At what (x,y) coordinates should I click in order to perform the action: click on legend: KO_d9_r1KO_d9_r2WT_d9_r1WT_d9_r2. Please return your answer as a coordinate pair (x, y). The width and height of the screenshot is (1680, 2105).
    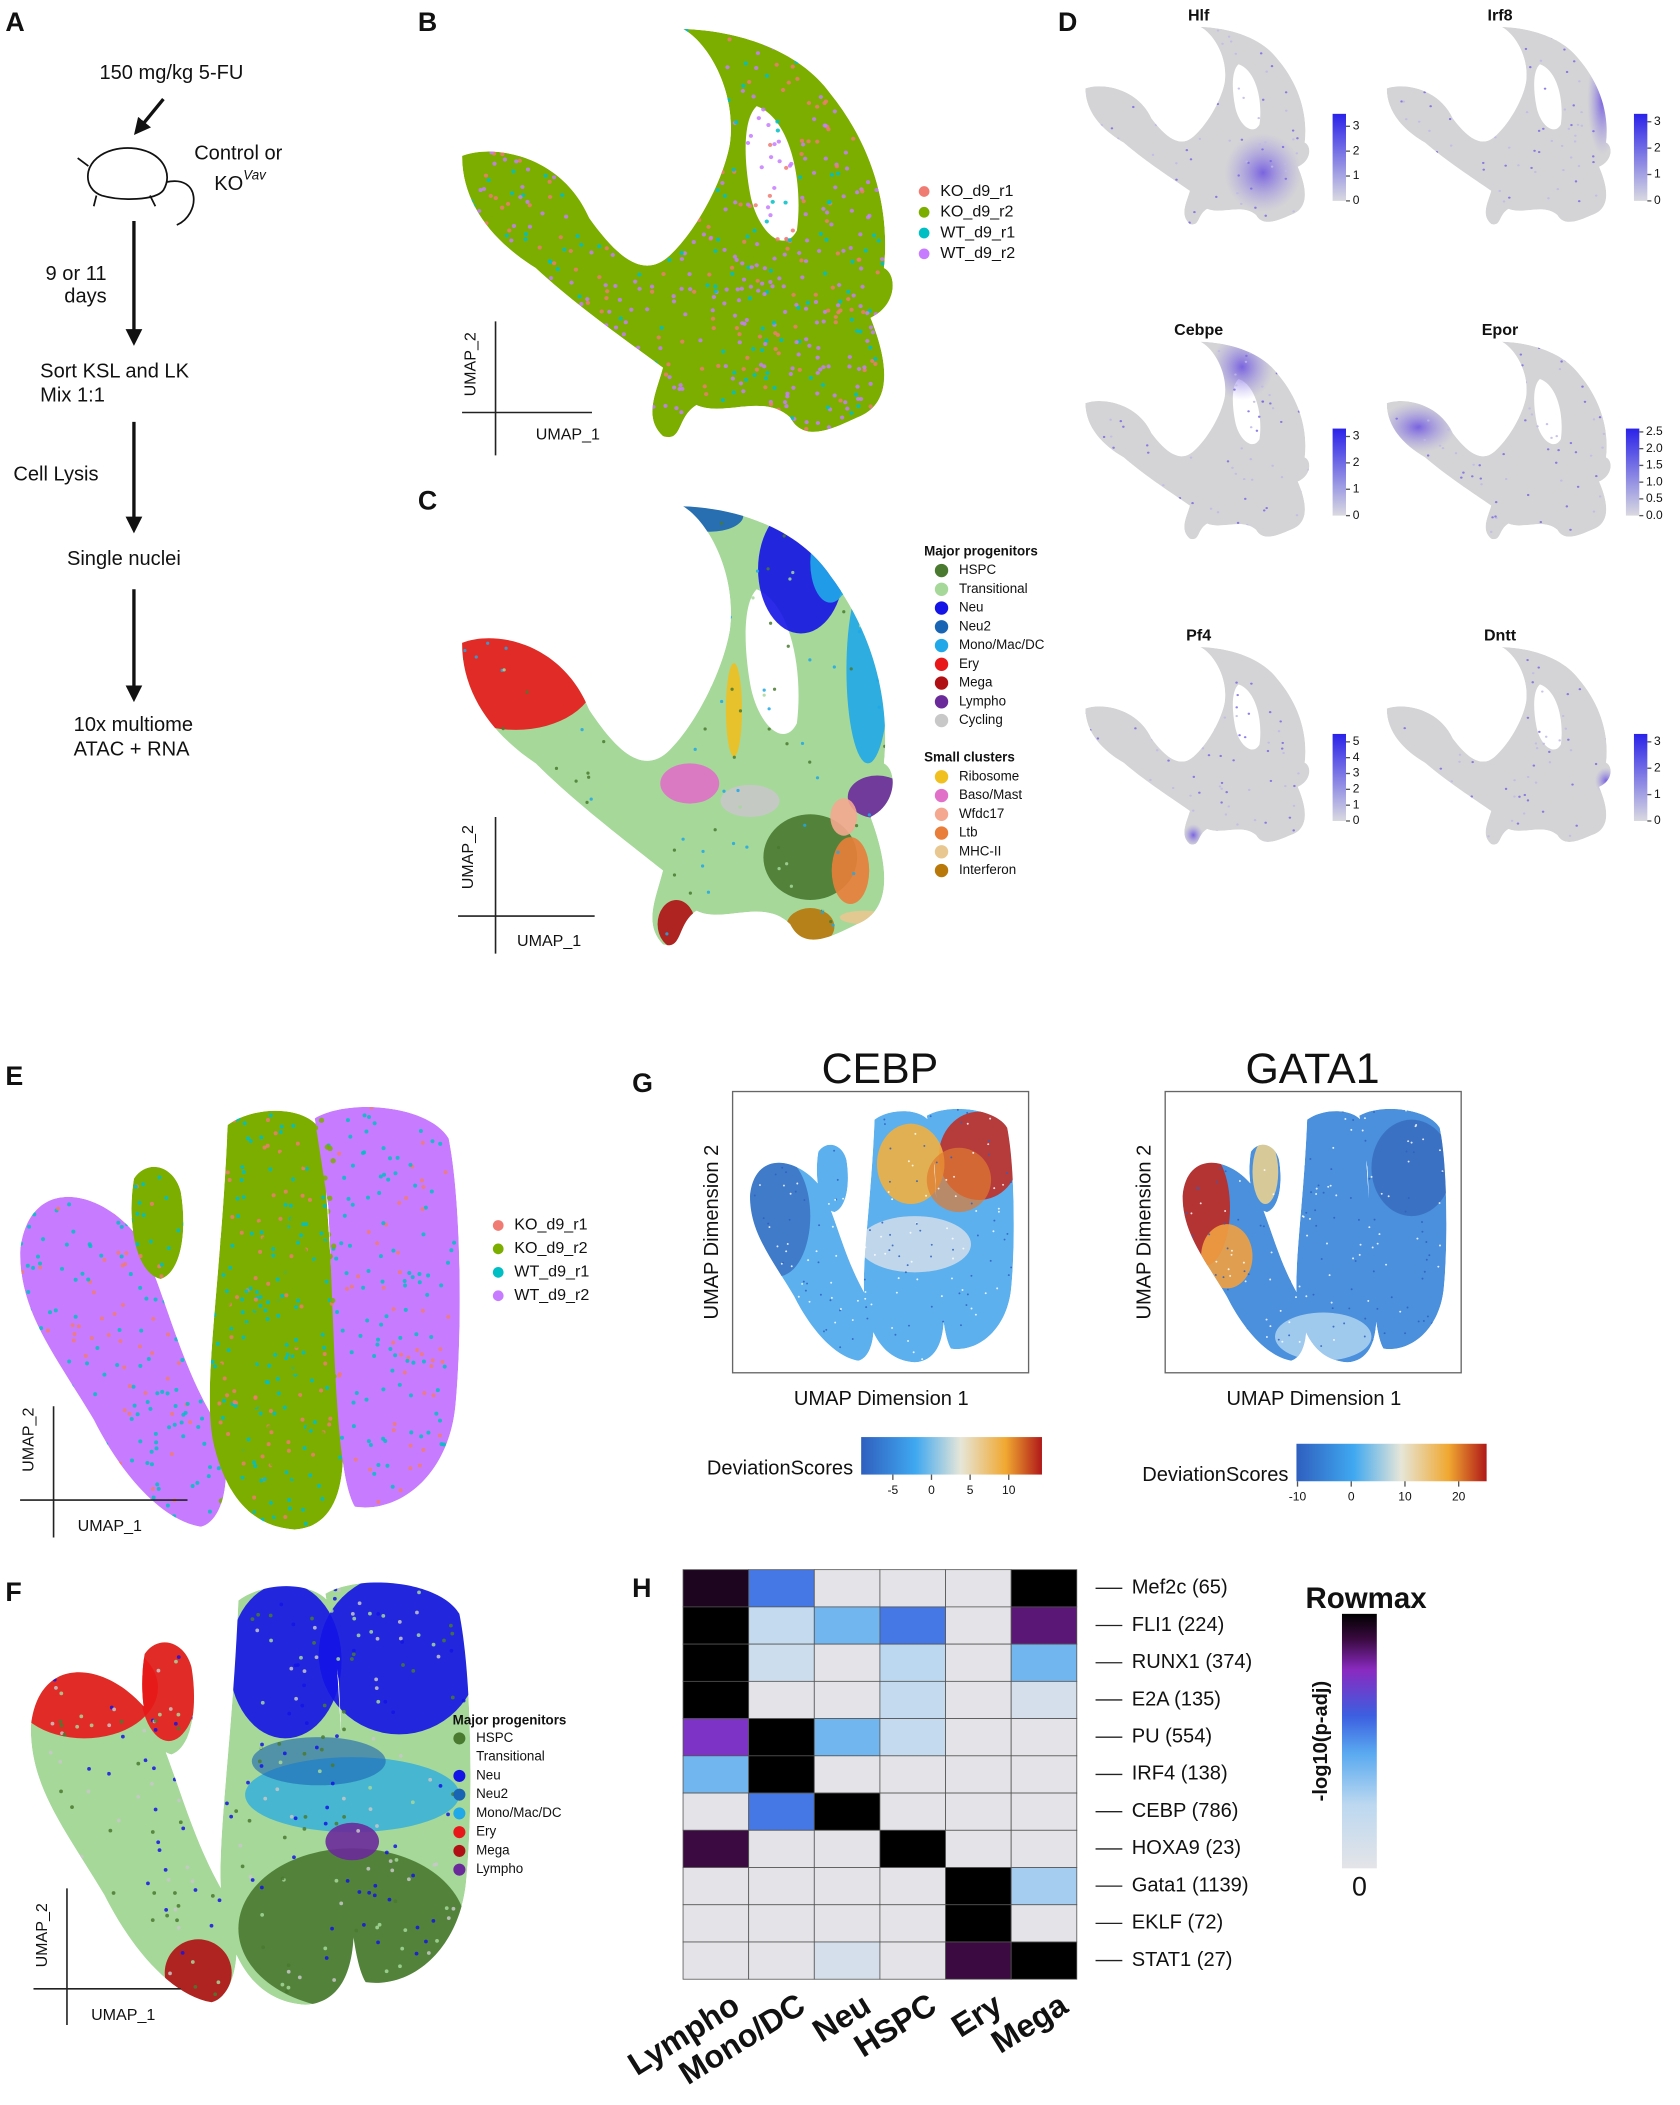
    Looking at the image, I should click on (967, 222).